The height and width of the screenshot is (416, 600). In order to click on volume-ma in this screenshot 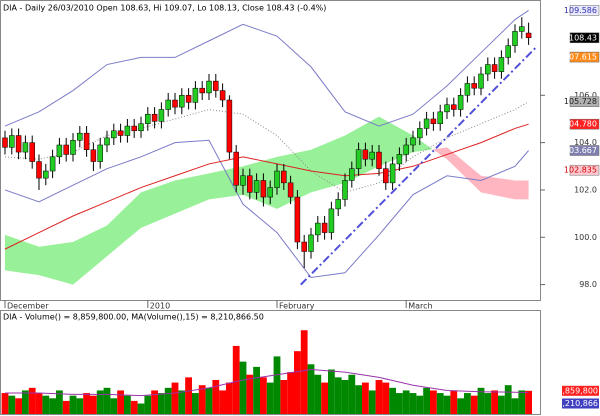, I will do `click(267, 382)`.